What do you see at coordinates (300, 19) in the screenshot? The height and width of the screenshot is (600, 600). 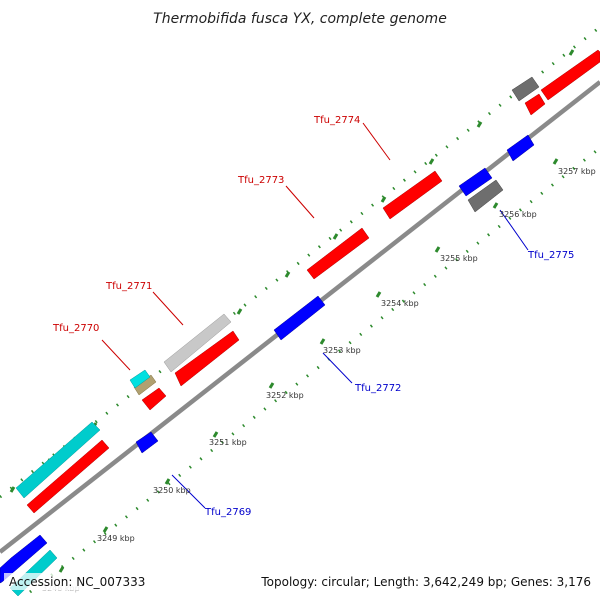 I see `map-title: Thermobifida fusca YX, complete genome` at bounding box center [300, 19].